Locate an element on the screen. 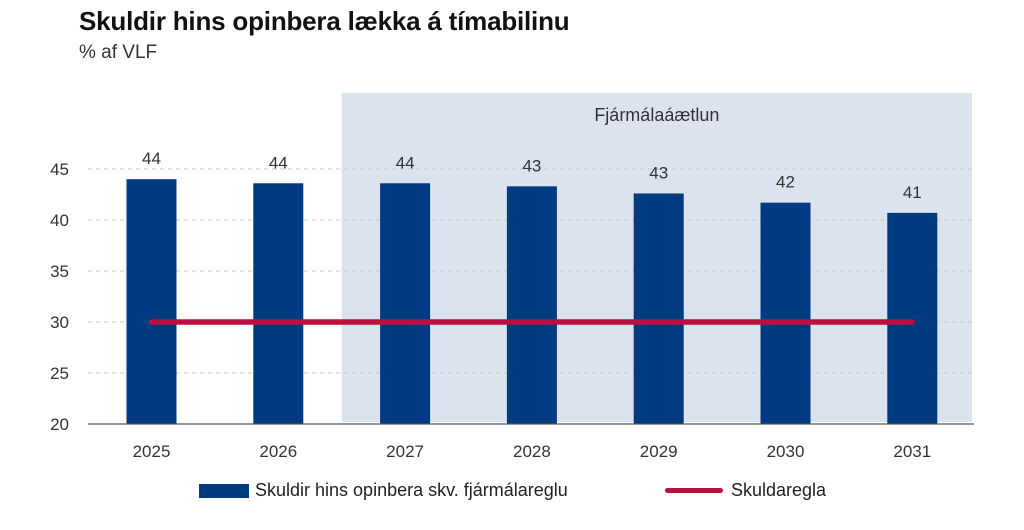  y-tick-label-25: 25 is located at coordinates (59, 373).